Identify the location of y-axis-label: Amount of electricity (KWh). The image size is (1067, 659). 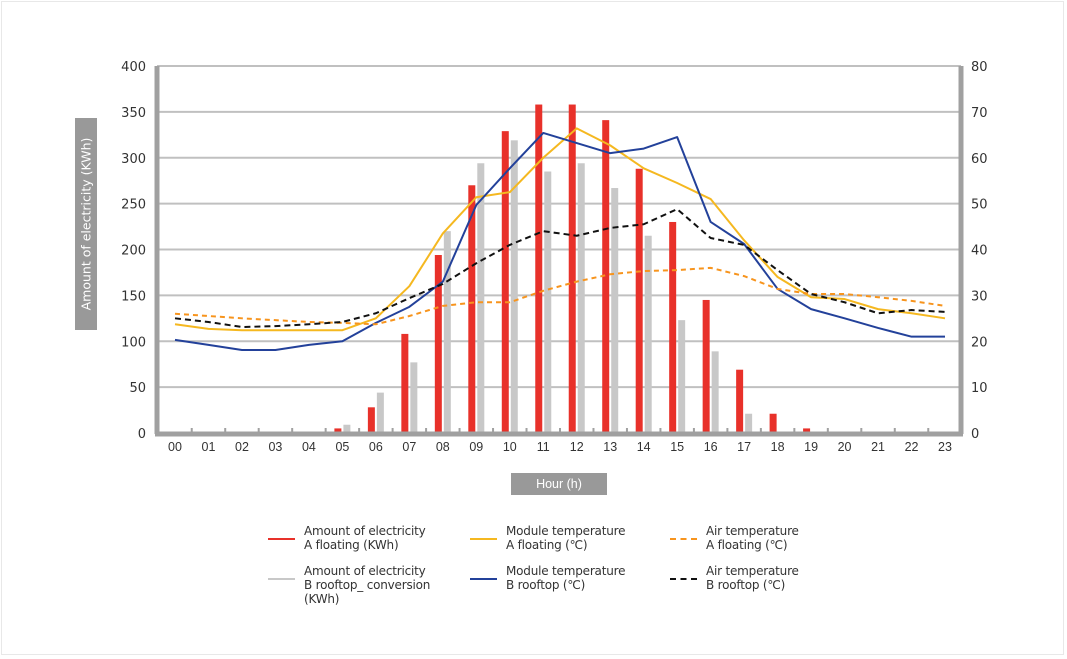
(86, 224).